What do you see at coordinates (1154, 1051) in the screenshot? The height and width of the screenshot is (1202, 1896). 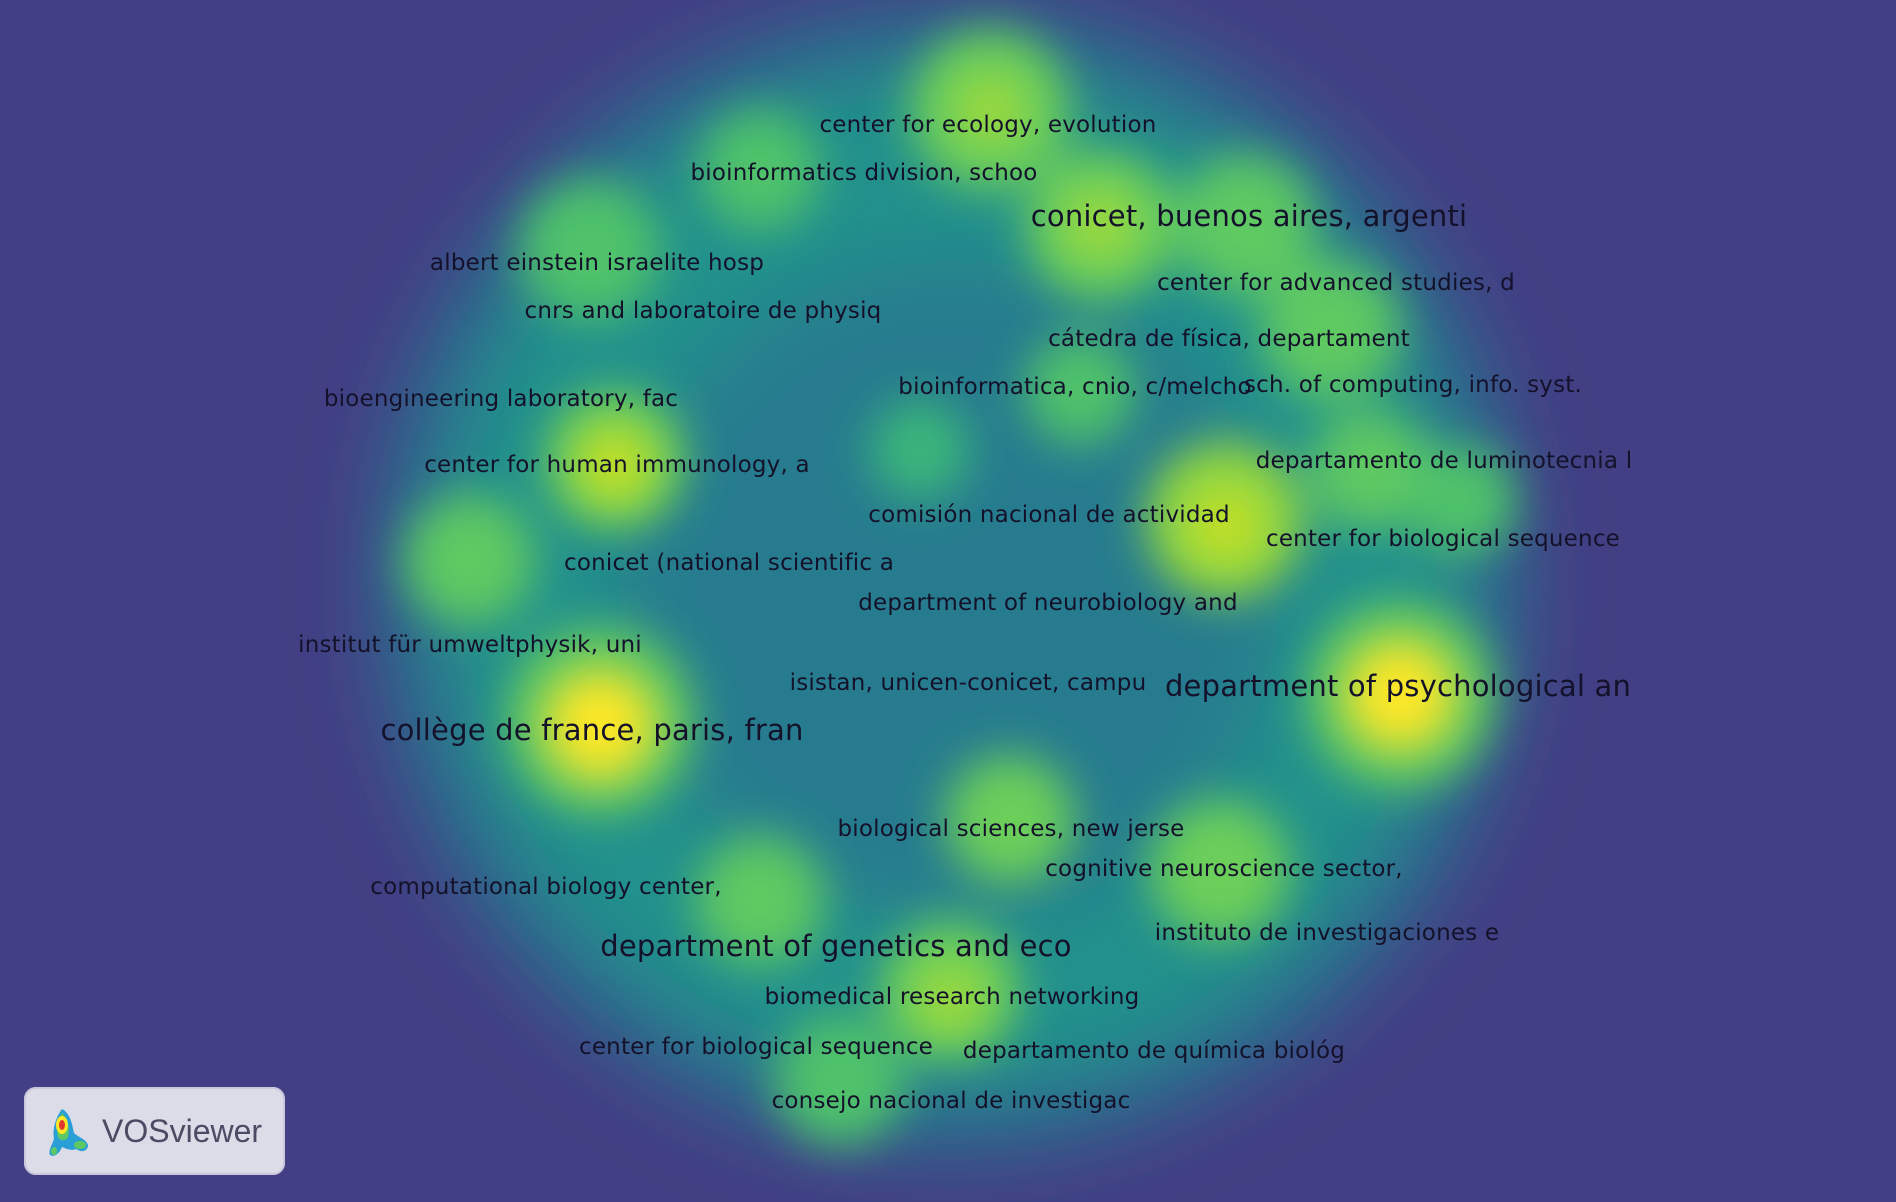 I see `node-label: departamento de química biológ` at bounding box center [1154, 1051].